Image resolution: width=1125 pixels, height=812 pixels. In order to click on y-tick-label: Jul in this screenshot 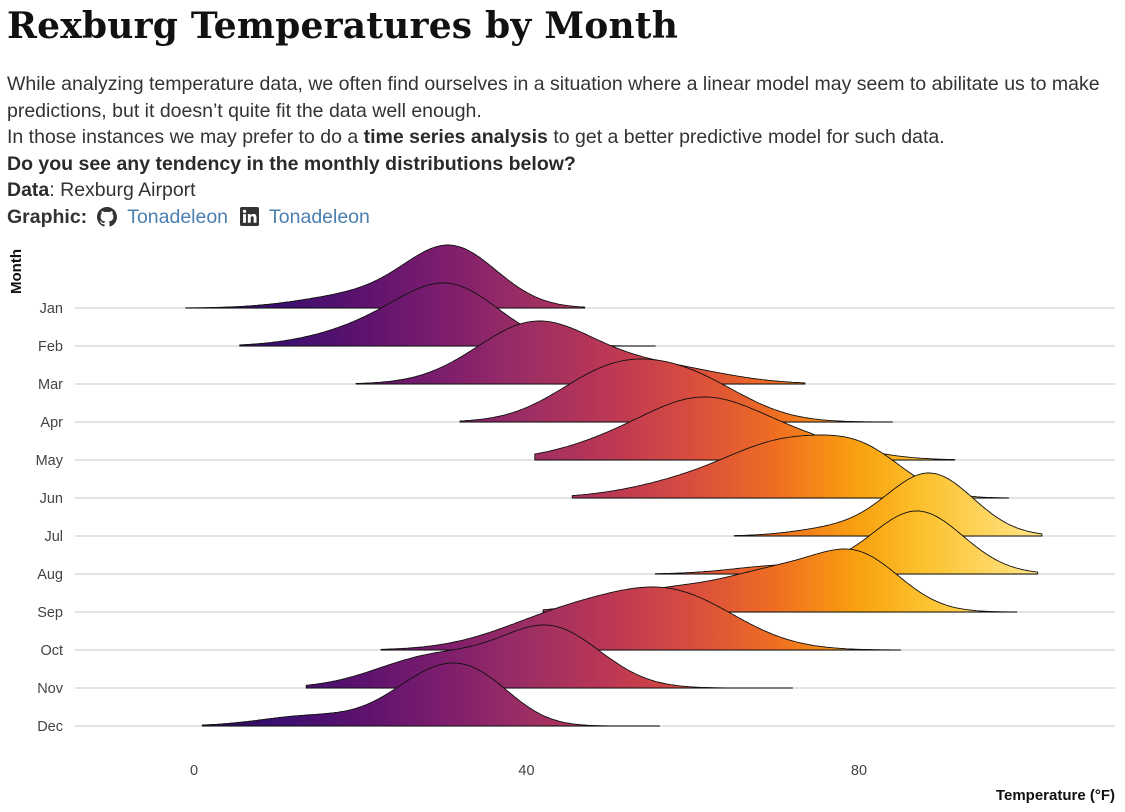, I will do `click(53, 537)`.